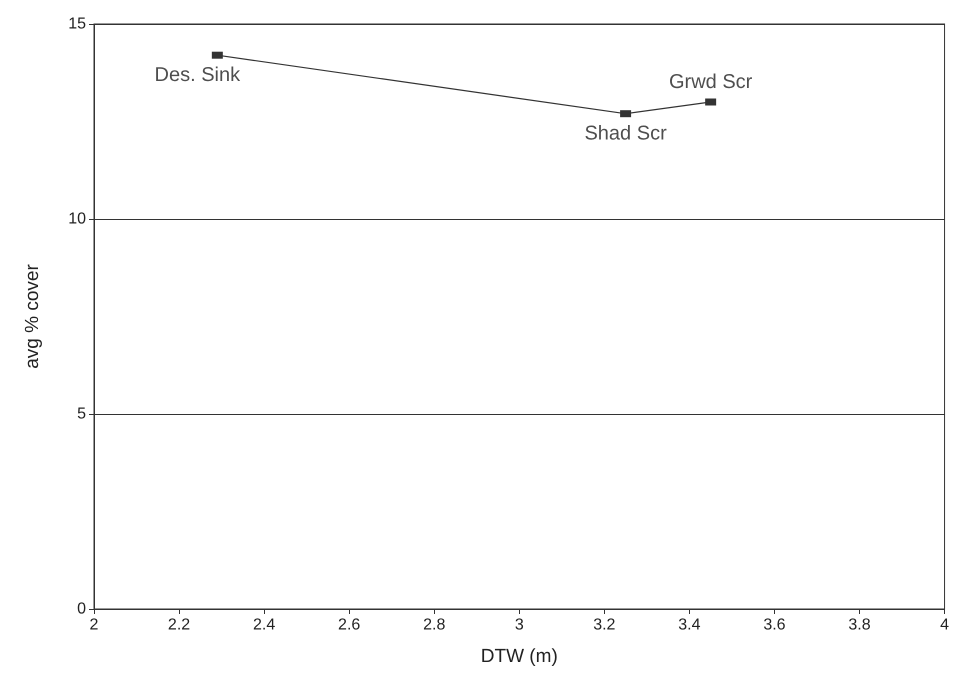 The image size is (960, 687). What do you see at coordinates (774, 625) in the screenshot?
I see `x-tick-label: 3.6` at bounding box center [774, 625].